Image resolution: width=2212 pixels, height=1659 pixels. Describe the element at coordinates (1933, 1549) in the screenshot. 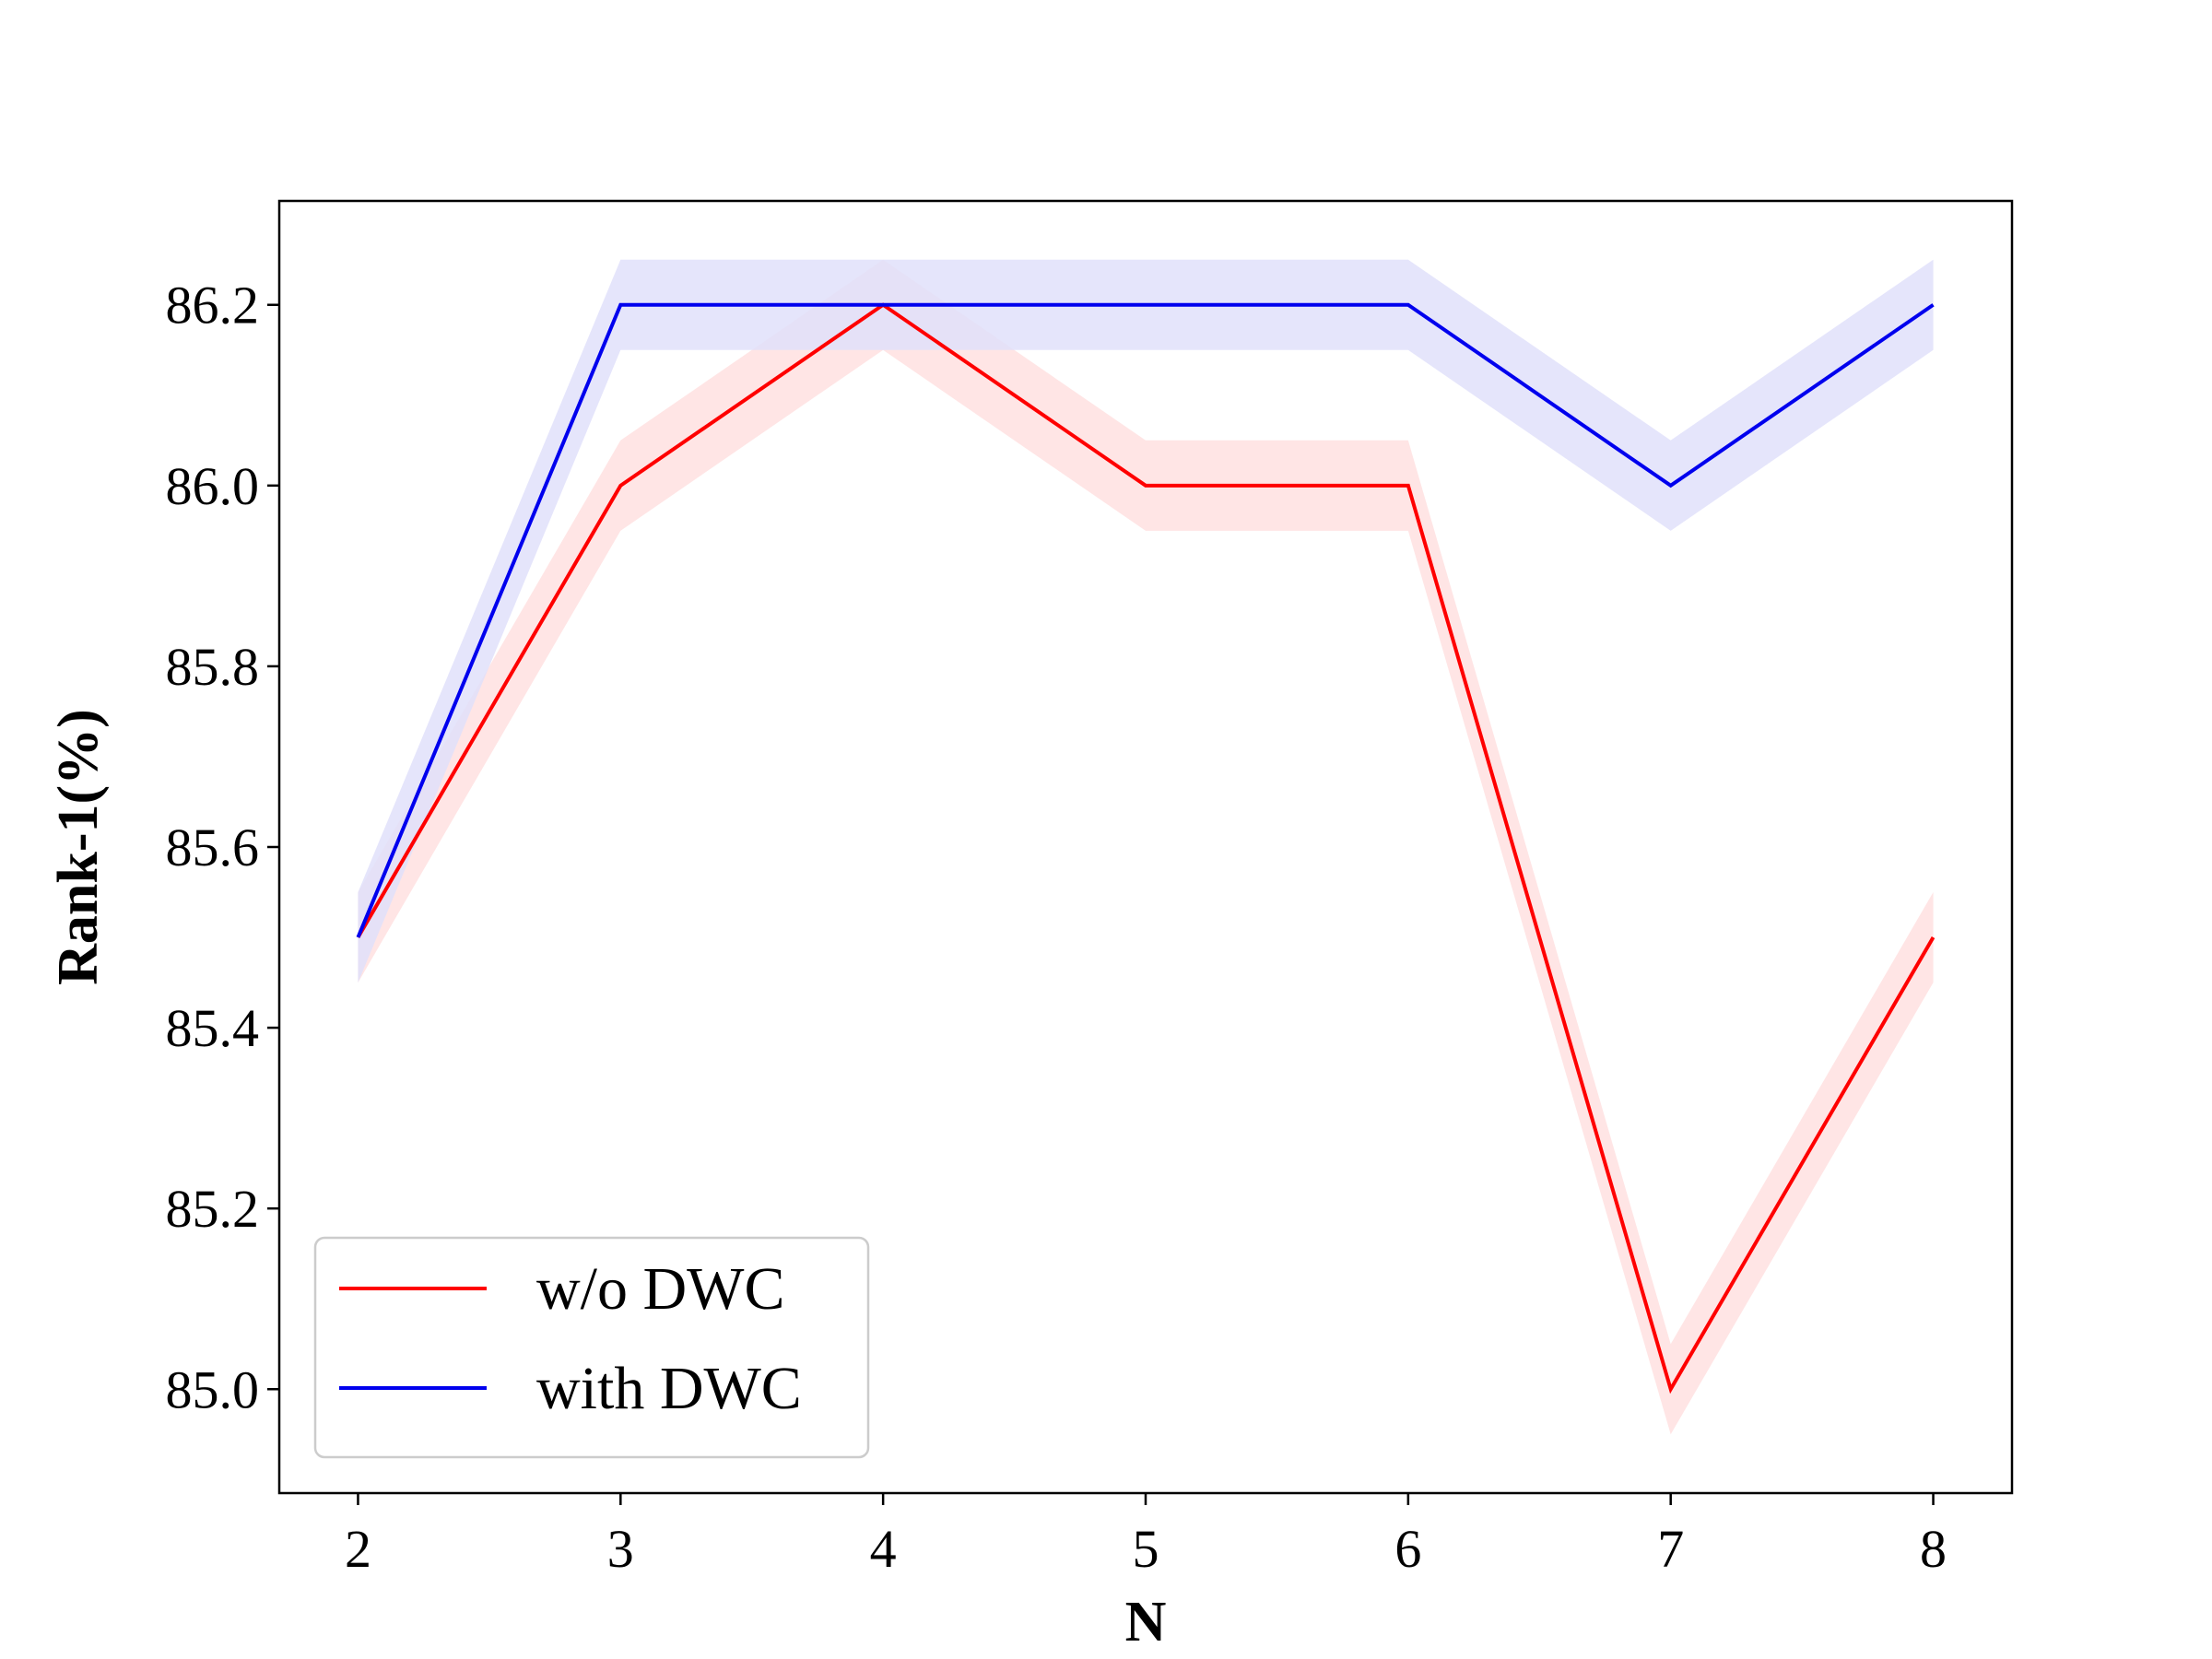

I see `x-tick-label: 8` at that location.